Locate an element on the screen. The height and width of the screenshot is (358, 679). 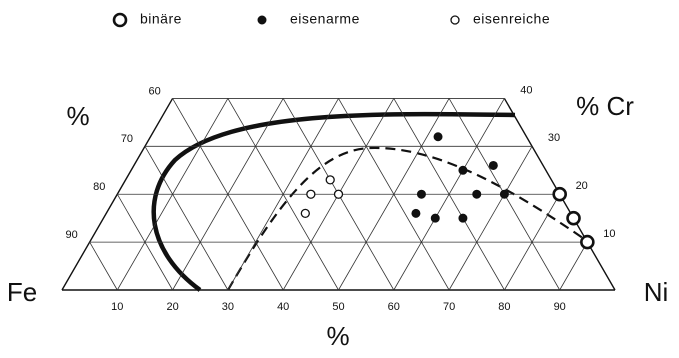
cr-tick-label: 30 is located at coordinates (554, 138).